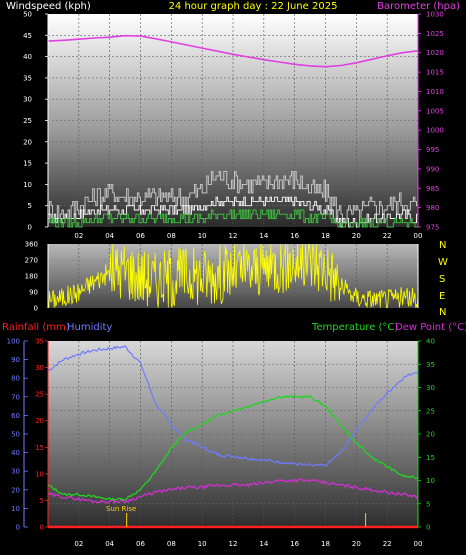  I want to click on y-tick-label: 990, so click(432, 169).